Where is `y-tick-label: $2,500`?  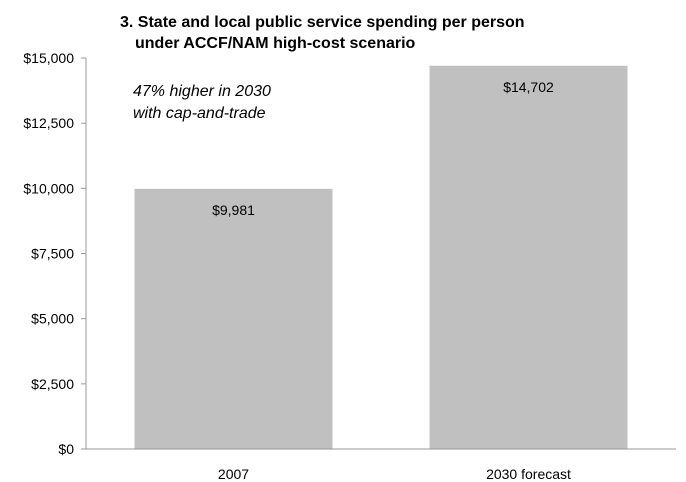
y-tick-label: $2,500 is located at coordinates (52, 384).